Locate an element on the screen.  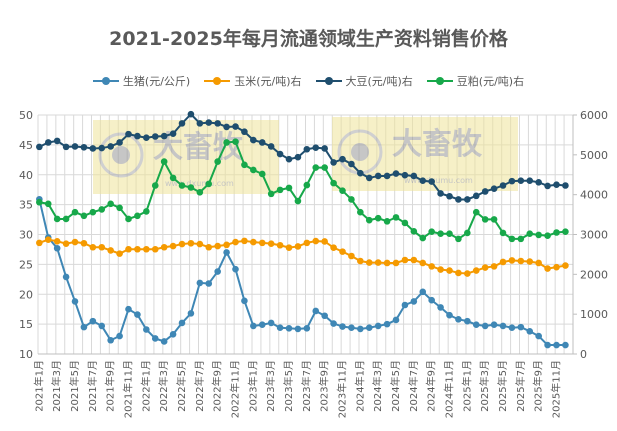
watermark-text: 大畜牧 is located at coordinates (437, 144).